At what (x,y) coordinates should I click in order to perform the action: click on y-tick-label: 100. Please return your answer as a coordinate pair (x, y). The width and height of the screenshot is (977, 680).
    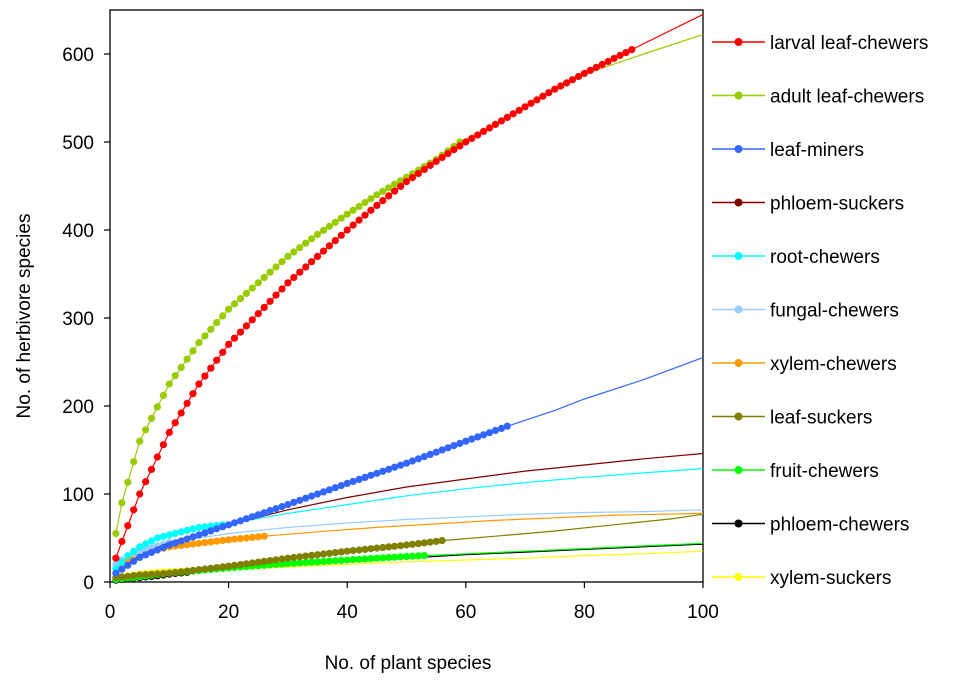
    Looking at the image, I should click on (78, 495).